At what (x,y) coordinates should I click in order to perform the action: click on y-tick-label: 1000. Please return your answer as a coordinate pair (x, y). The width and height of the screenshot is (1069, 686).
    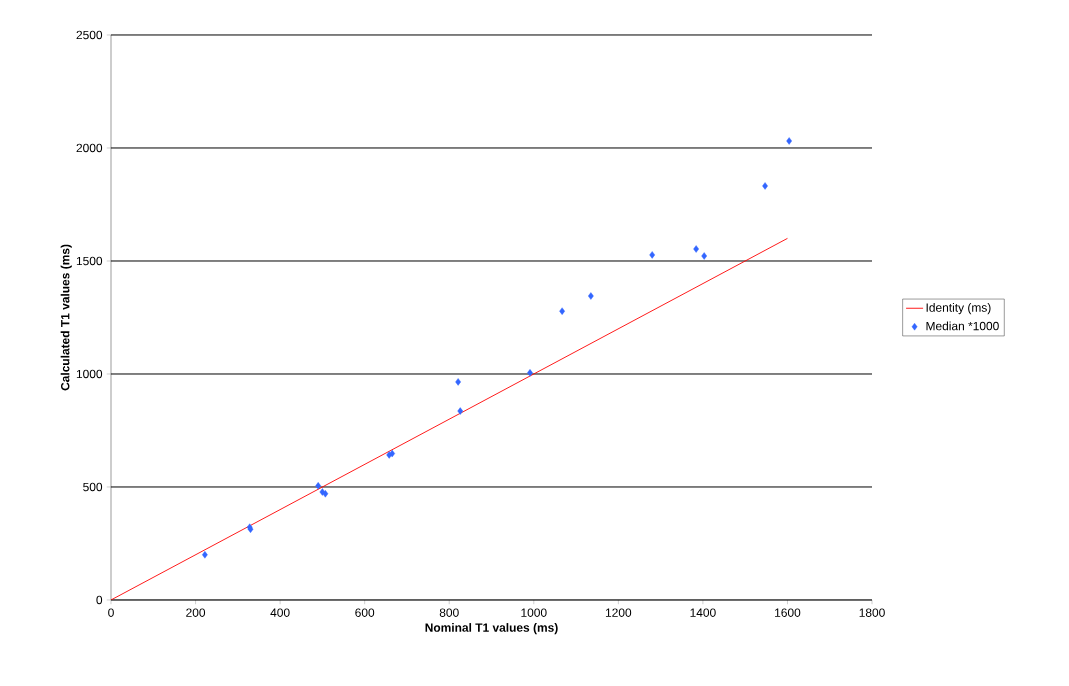
    Looking at the image, I should click on (89, 374).